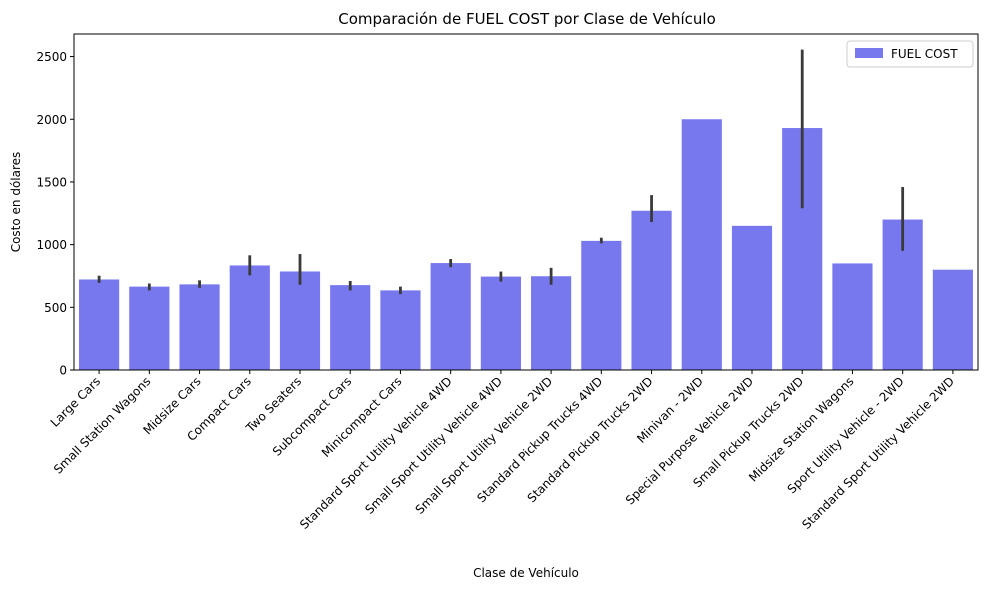  What do you see at coordinates (869, 53) in the screenshot?
I see `legend-swatch` at bounding box center [869, 53].